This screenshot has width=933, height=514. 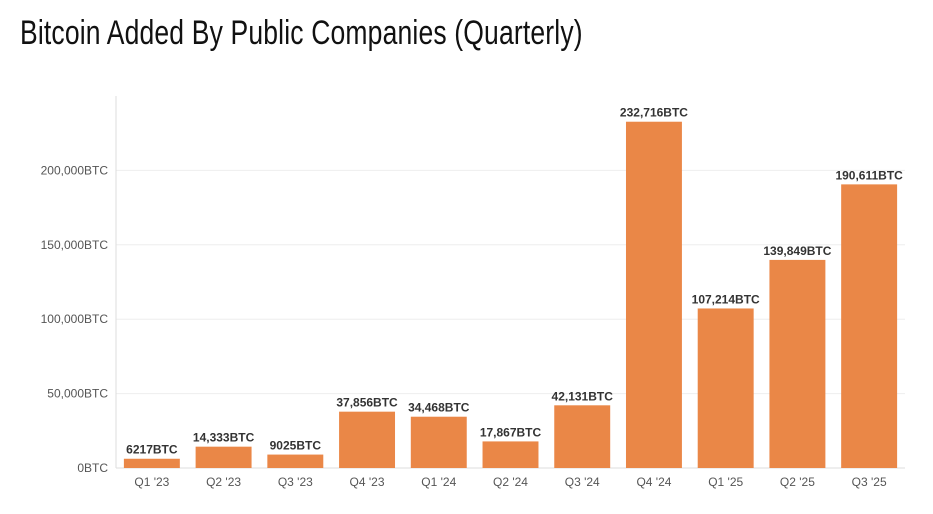 What do you see at coordinates (439, 408) in the screenshot?
I see `data-label: 34,468BTC` at bounding box center [439, 408].